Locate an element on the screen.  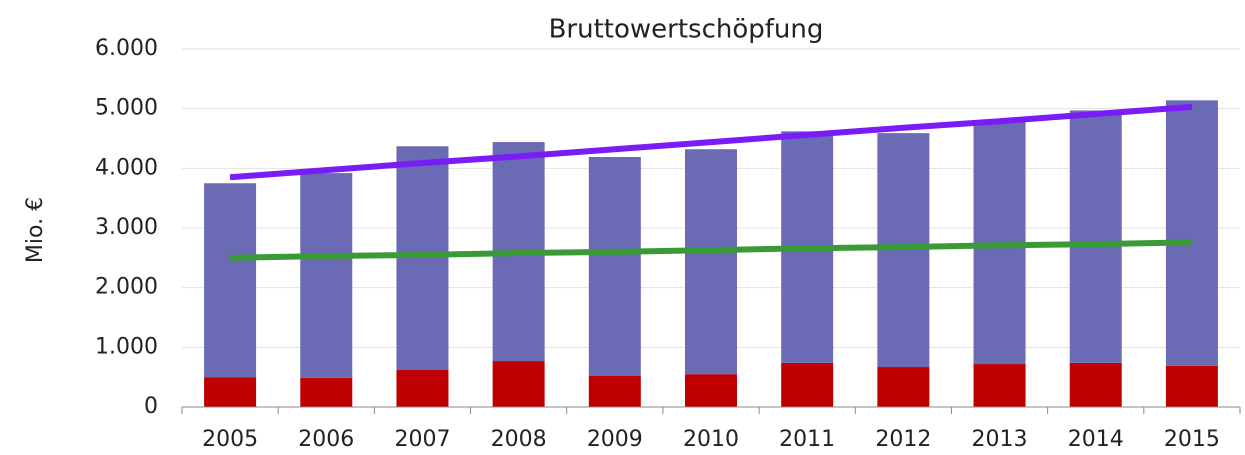
x-tick-label: 2008 is located at coordinates (519, 439).